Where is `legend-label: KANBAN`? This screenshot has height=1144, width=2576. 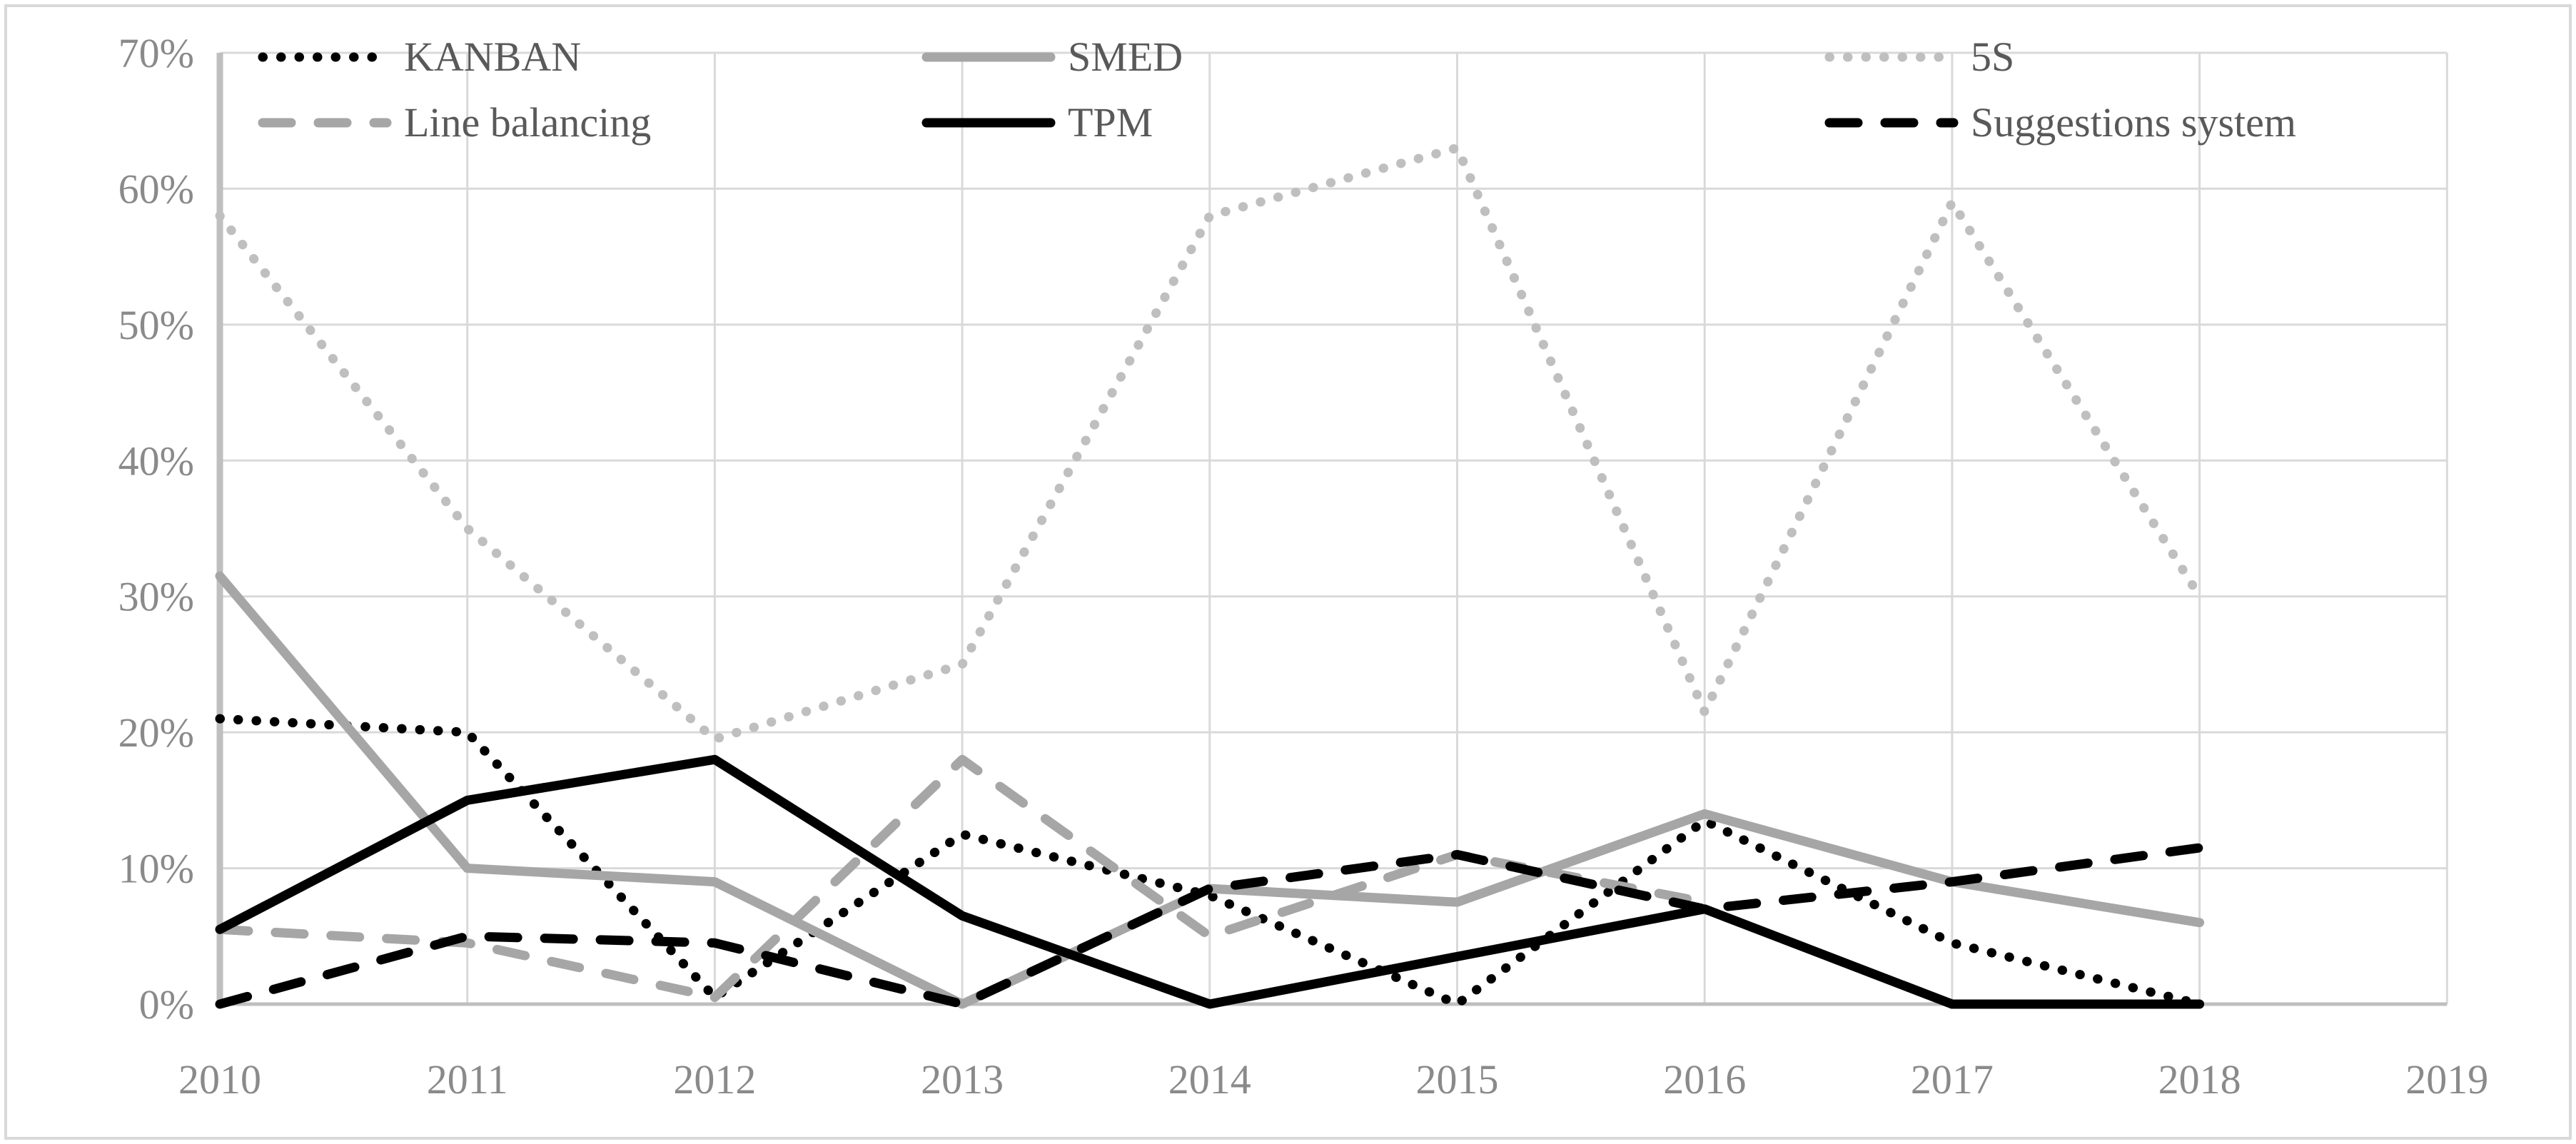
legend-label: KANBAN is located at coordinates (493, 57).